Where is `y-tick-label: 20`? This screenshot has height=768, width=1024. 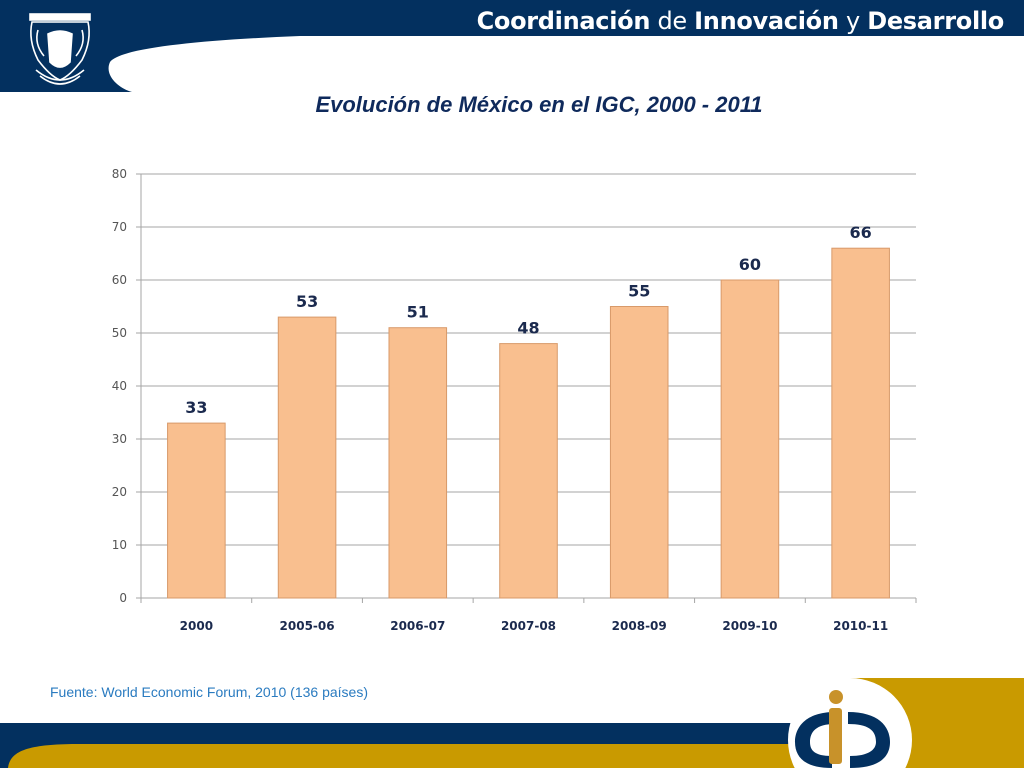 y-tick-label: 20 is located at coordinates (119, 492).